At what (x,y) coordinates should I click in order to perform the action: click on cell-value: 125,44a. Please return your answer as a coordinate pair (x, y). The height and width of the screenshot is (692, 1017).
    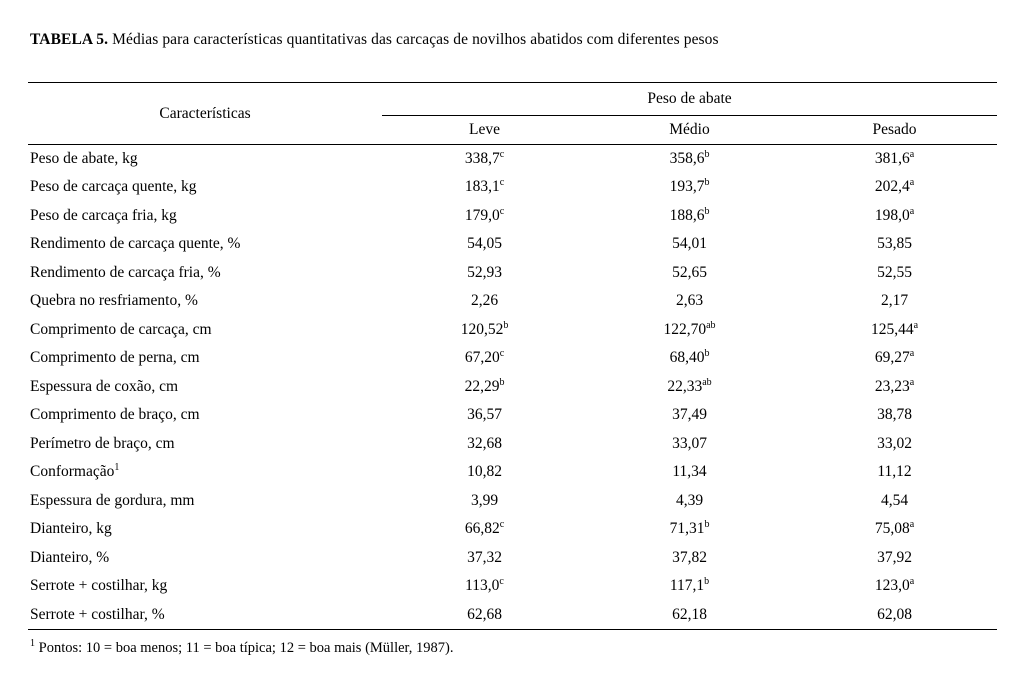
    Looking at the image, I should click on (894, 328).